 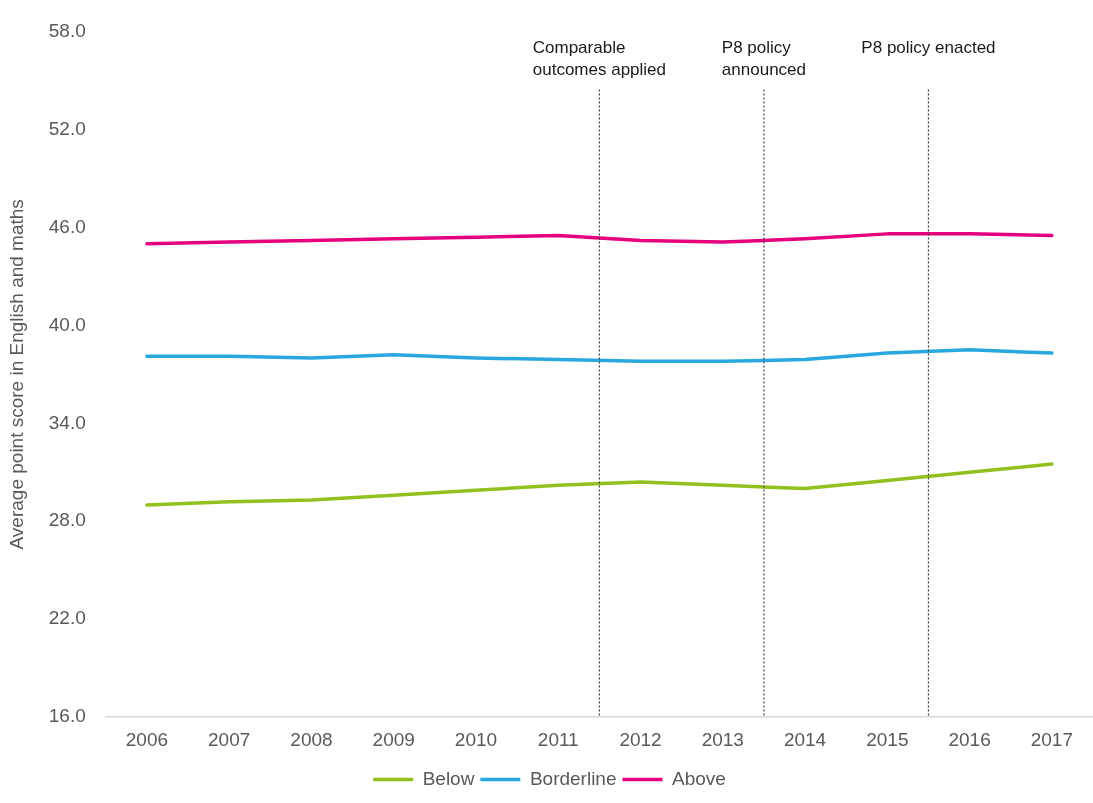 What do you see at coordinates (67, 226) in the screenshot?
I see `y-tick-label: 46.0` at bounding box center [67, 226].